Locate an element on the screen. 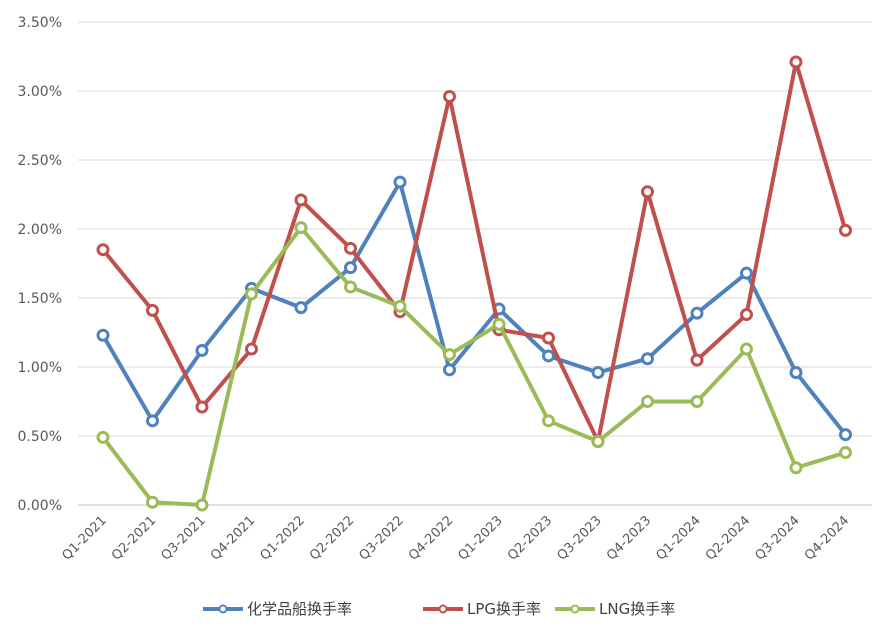 The height and width of the screenshot is (641, 896). legend-item: LNG换手率 is located at coordinates (615, 609).